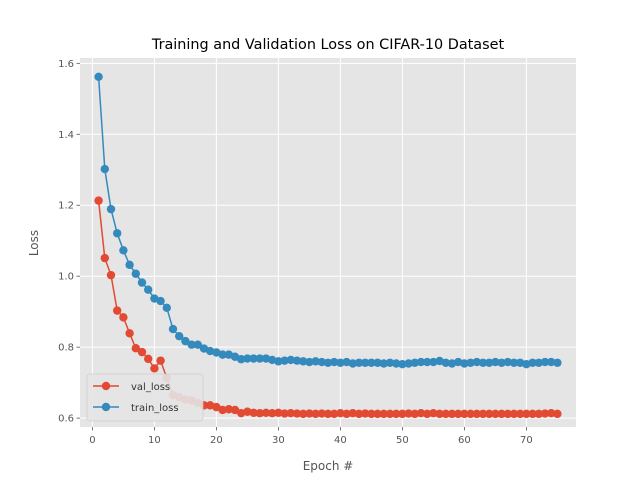 The width and height of the screenshot is (640, 480). What do you see at coordinates (66, 419) in the screenshot?
I see `y-tick-label: 0.6` at bounding box center [66, 419].